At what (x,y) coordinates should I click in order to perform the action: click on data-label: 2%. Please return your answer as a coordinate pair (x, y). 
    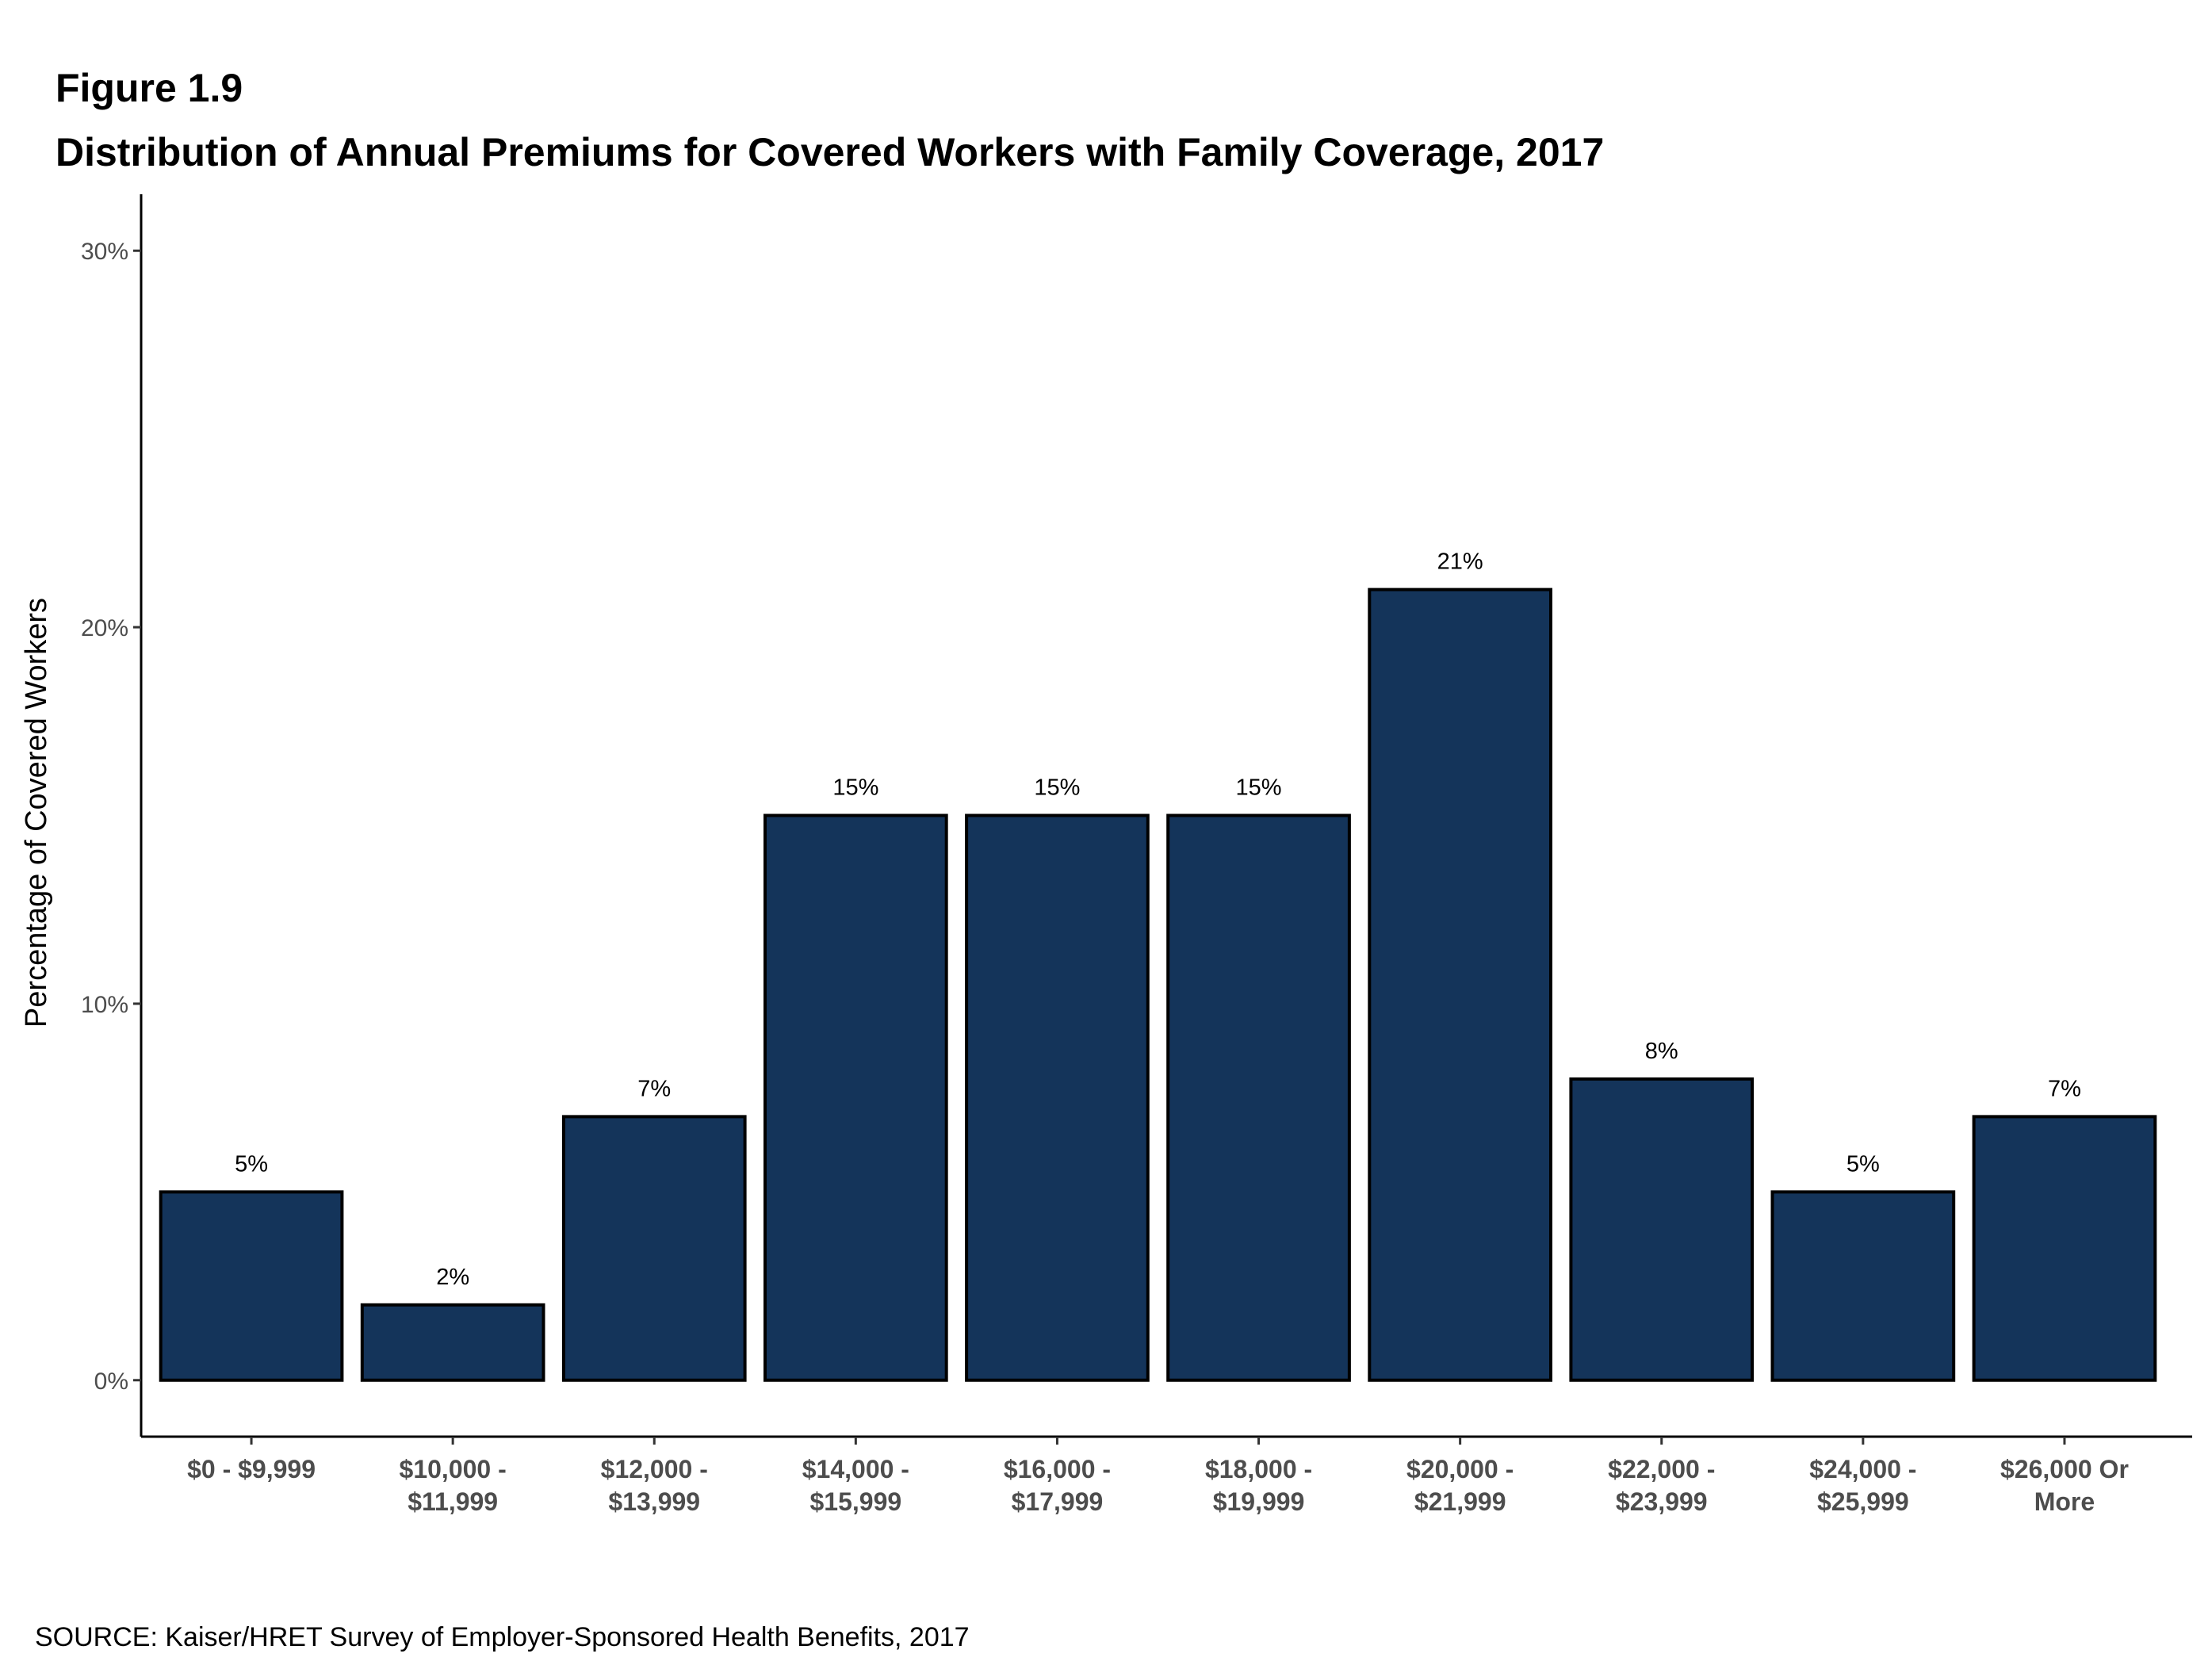
    Looking at the image, I should click on (452, 1277).